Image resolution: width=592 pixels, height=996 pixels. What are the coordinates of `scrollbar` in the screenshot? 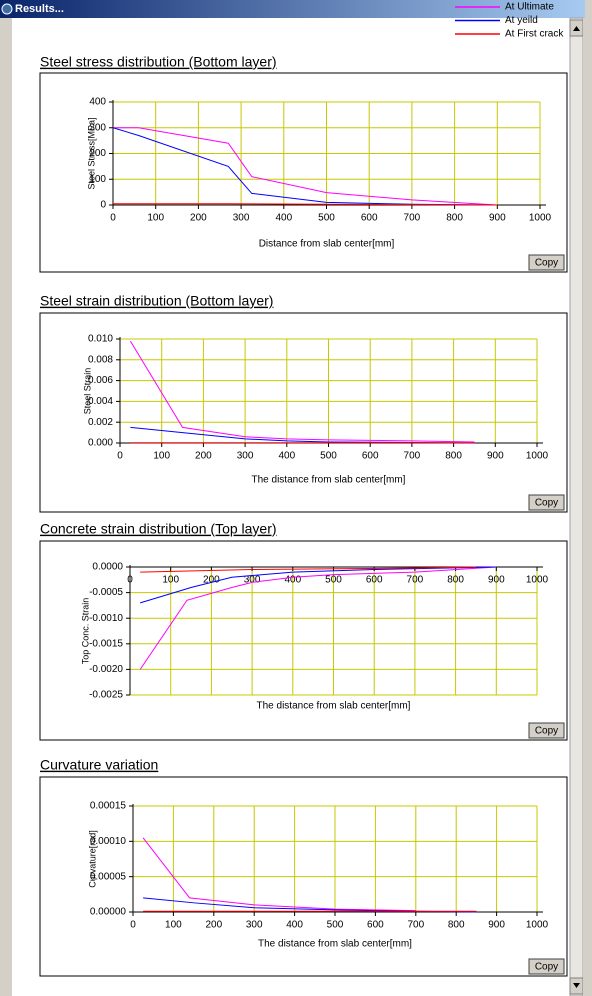 It's located at (576, 506).